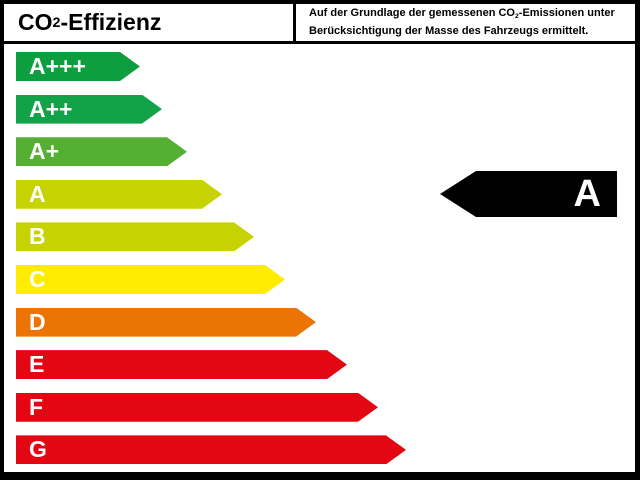  What do you see at coordinates (150, 279) in the screenshot?
I see `scale-arrow-c: C` at bounding box center [150, 279].